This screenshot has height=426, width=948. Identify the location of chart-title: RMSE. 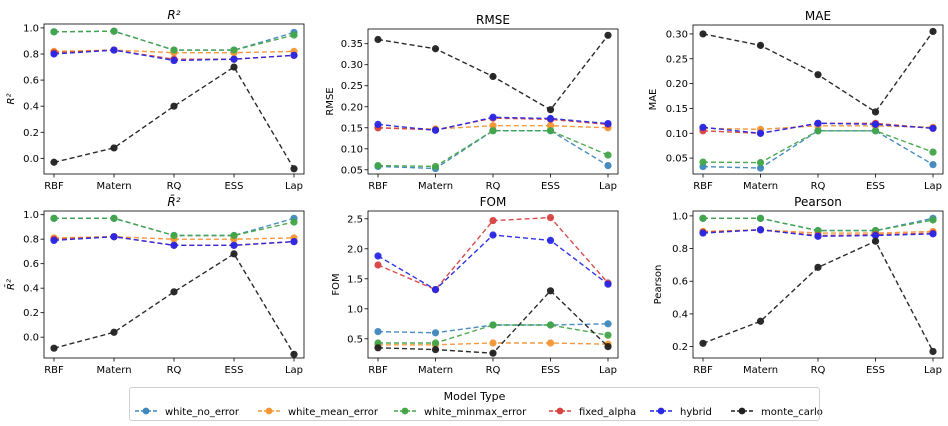
(493, 20).